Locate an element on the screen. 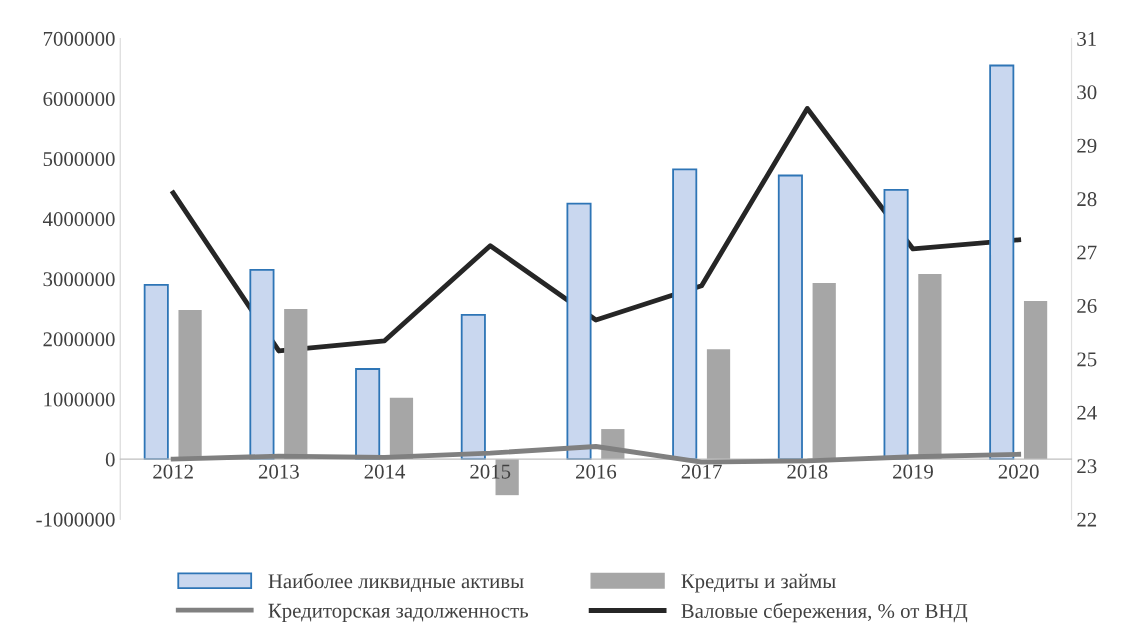 The width and height of the screenshot is (1146, 641). y2-tick-label: 22 is located at coordinates (1087, 519).